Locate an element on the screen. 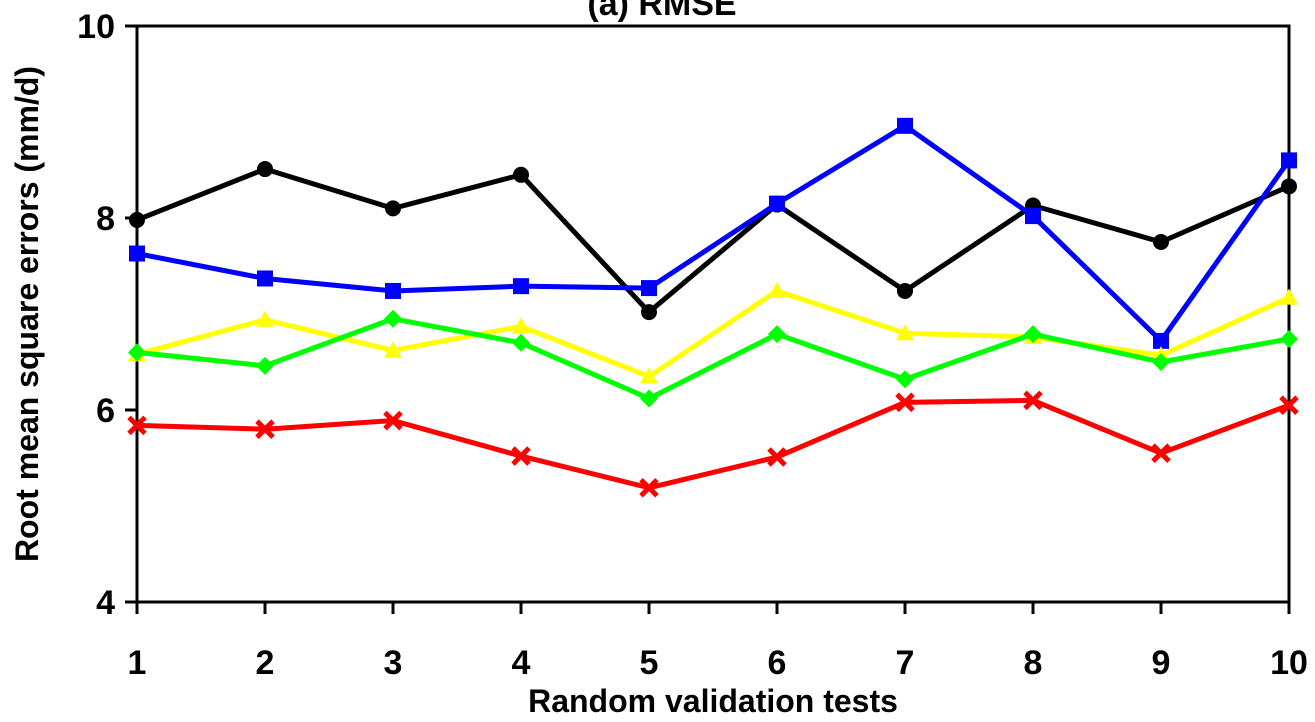 The height and width of the screenshot is (722, 1315). x-tick-label: 6 is located at coordinates (777, 663).